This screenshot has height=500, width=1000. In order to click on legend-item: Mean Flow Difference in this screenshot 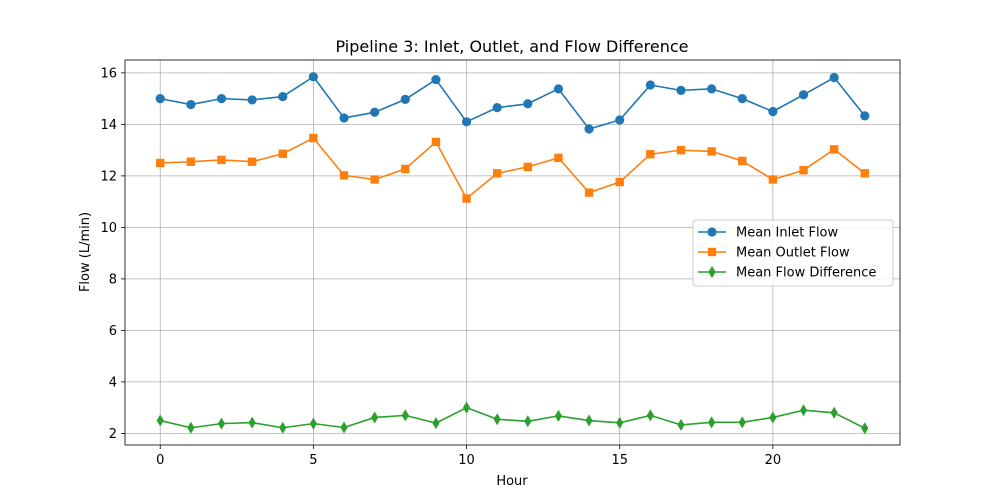, I will do `click(787, 273)`.